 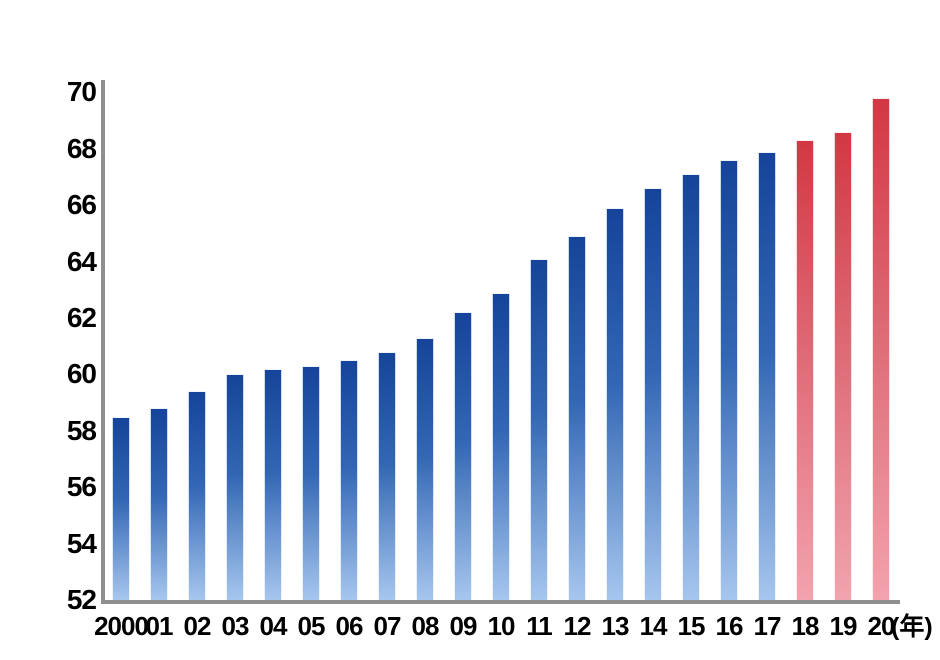 I want to click on y-axis-line, so click(x=103, y=342).